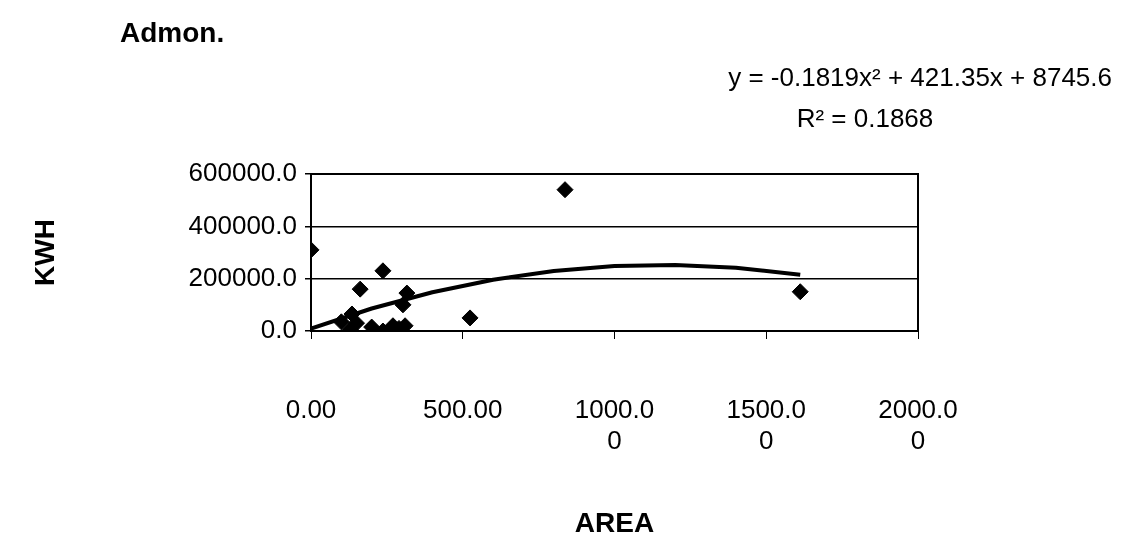  I want to click on y-tick-label: 600000.0, so click(242, 172).